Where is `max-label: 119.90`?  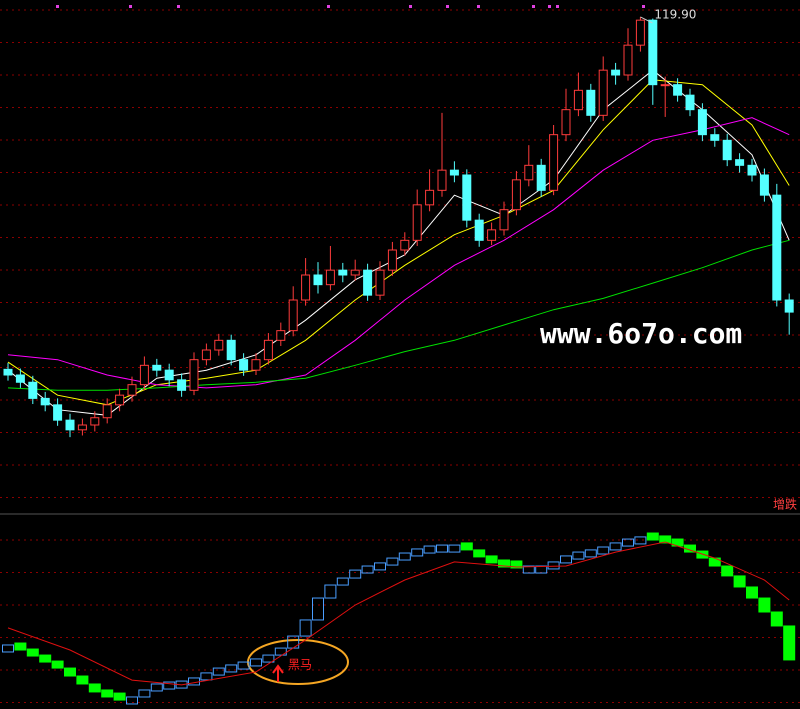
max-label: 119.90 is located at coordinates (675, 14).